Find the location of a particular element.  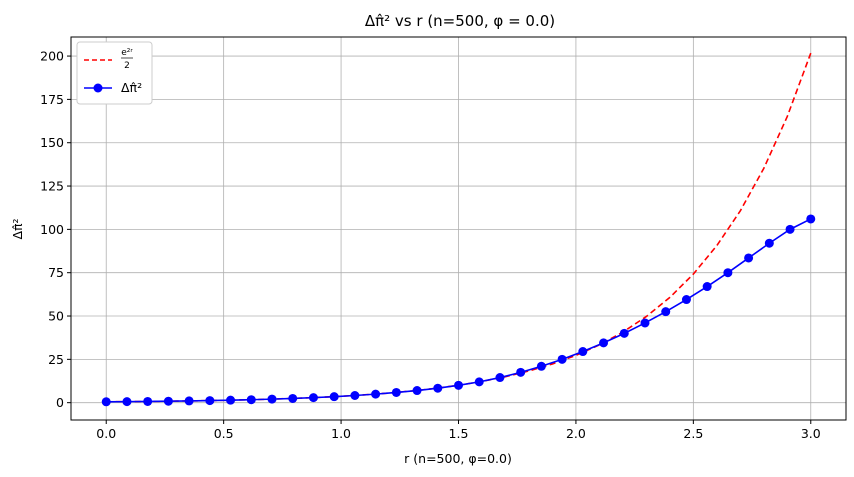

legend-marker-delta is located at coordinates (98, 88).